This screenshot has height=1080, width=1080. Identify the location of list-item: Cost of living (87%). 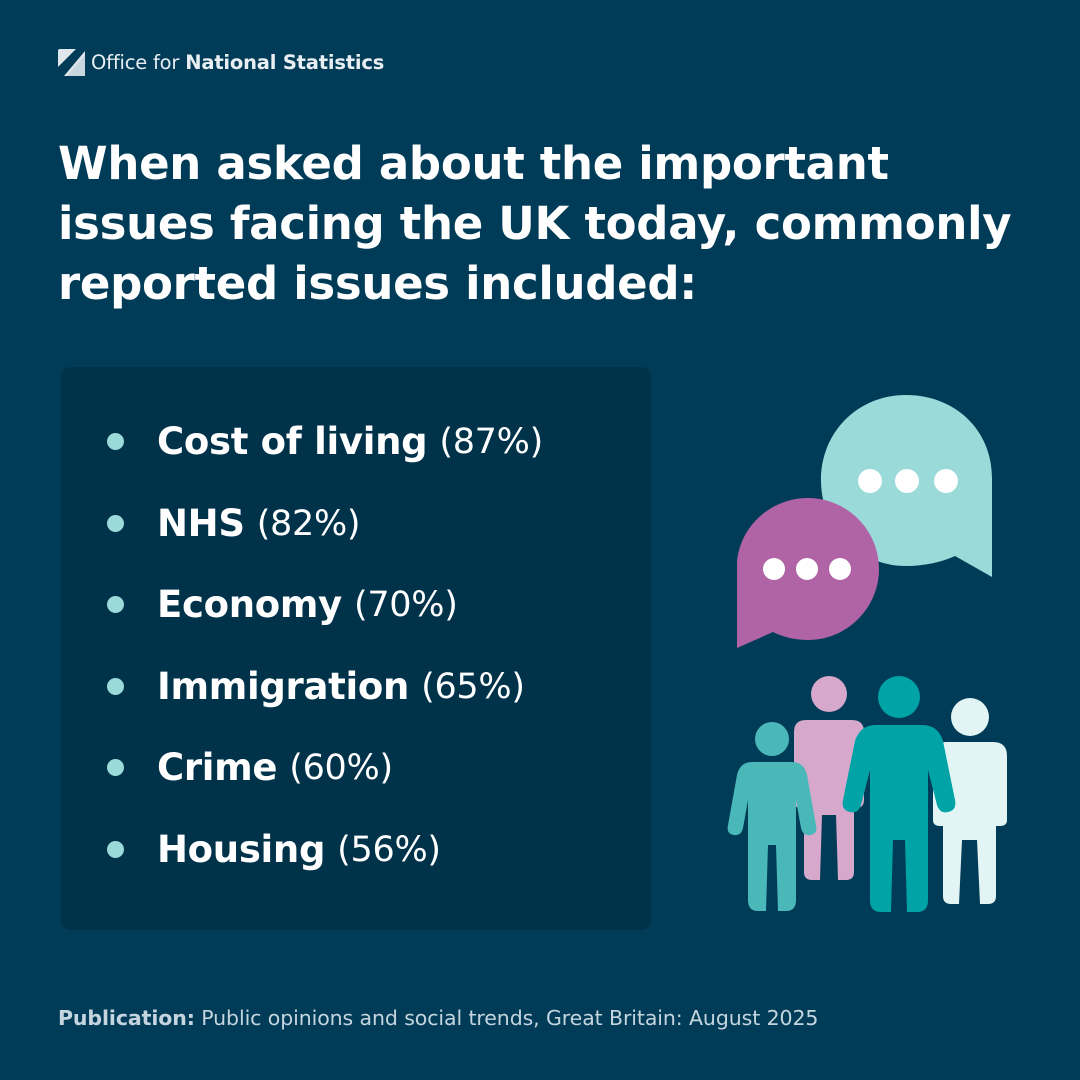
(356, 457).